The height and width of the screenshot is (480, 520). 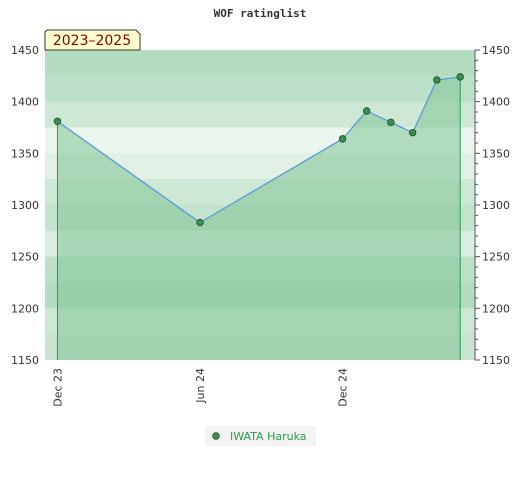 I want to click on legend-marker, so click(x=216, y=436).